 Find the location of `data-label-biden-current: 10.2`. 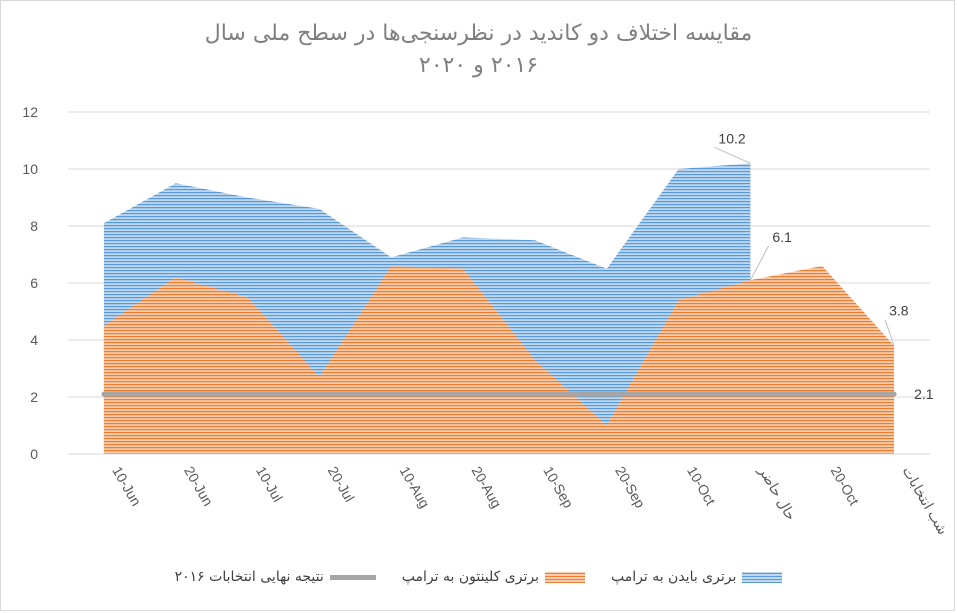

data-label-biden-current: 10.2 is located at coordinates (731, 138).